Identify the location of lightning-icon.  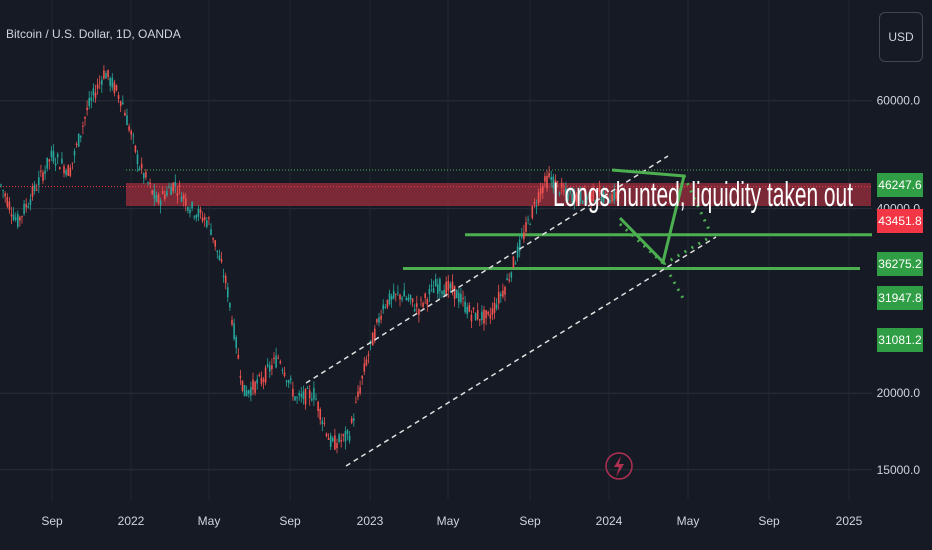
(619, 466).